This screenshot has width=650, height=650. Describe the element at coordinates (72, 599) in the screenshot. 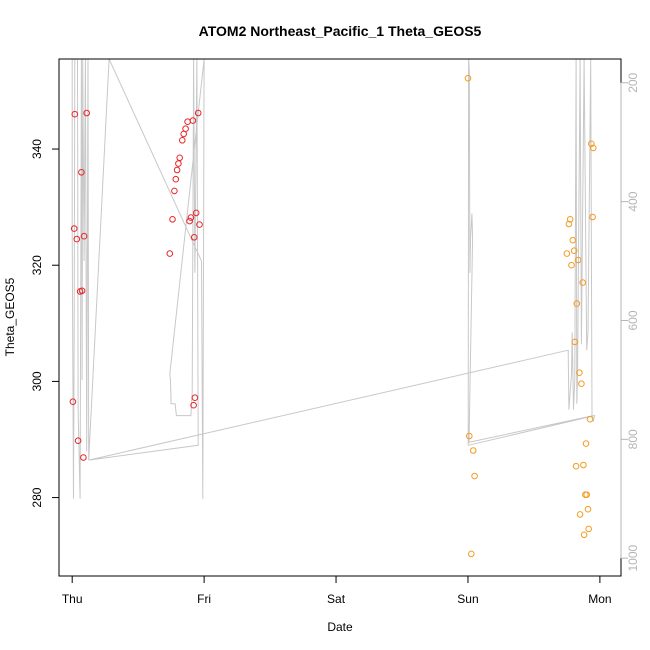

I see `x-tick-label: Thu` at that location.